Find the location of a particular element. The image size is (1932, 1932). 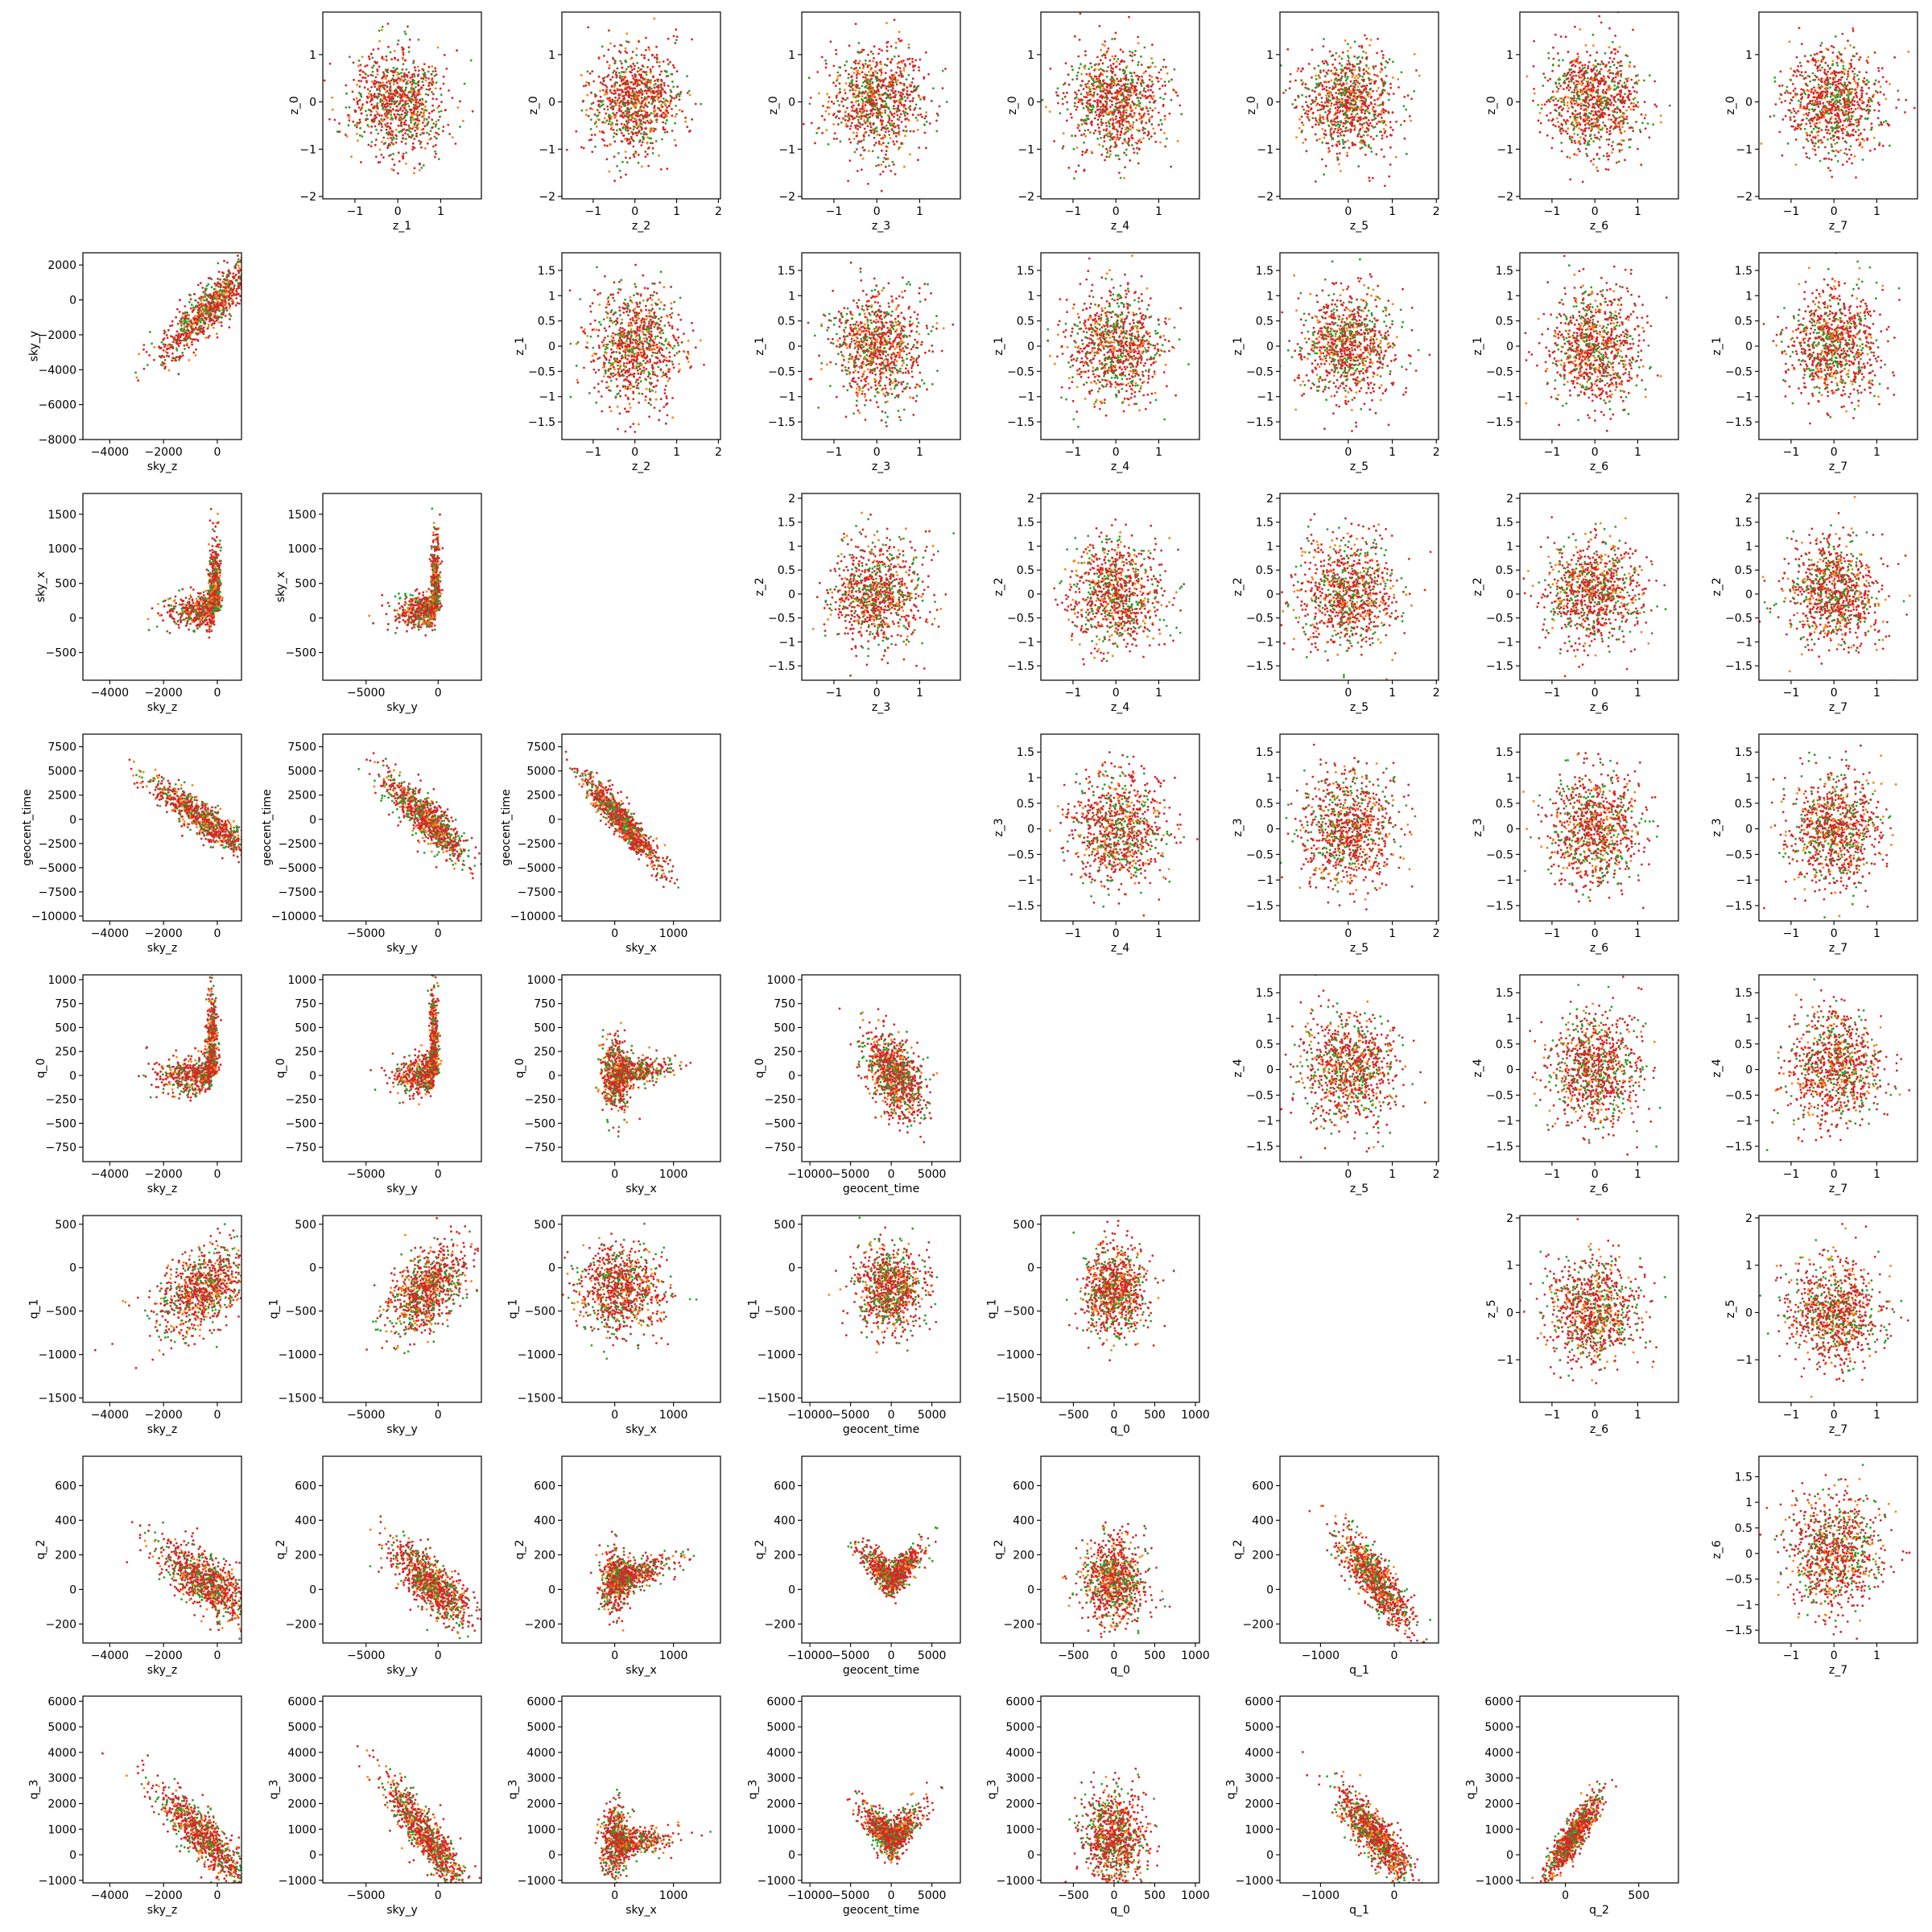

y-tick-label: 1 is located at coordinates (312, 55).